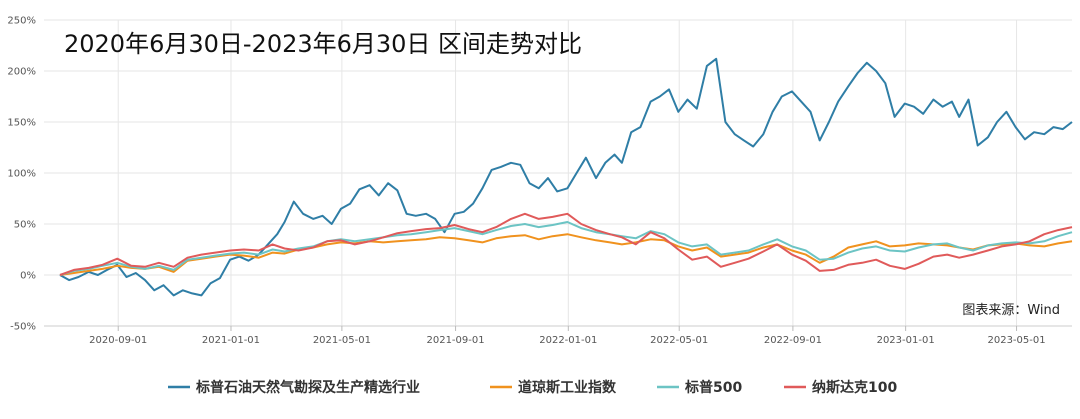 This screenshot has width=1080, height=419. What do you see at coordinates (21, 21) in the screenshot?
I see `y-tick-label: 250%` at bounding box center [21, 21].